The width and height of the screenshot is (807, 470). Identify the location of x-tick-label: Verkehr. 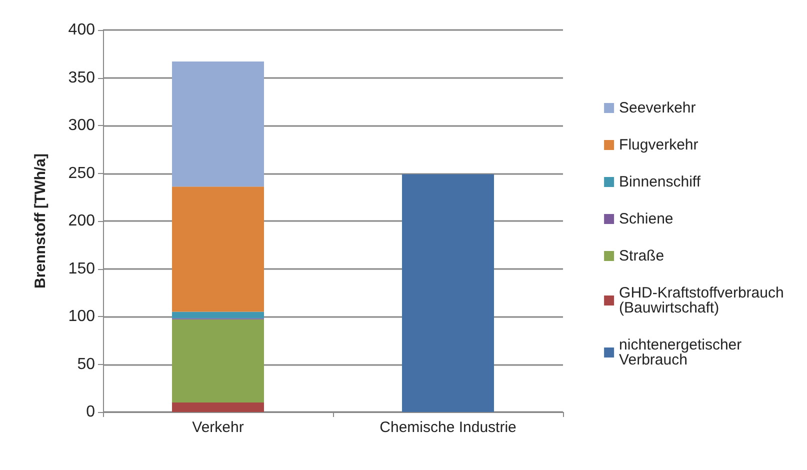
(218, 427).